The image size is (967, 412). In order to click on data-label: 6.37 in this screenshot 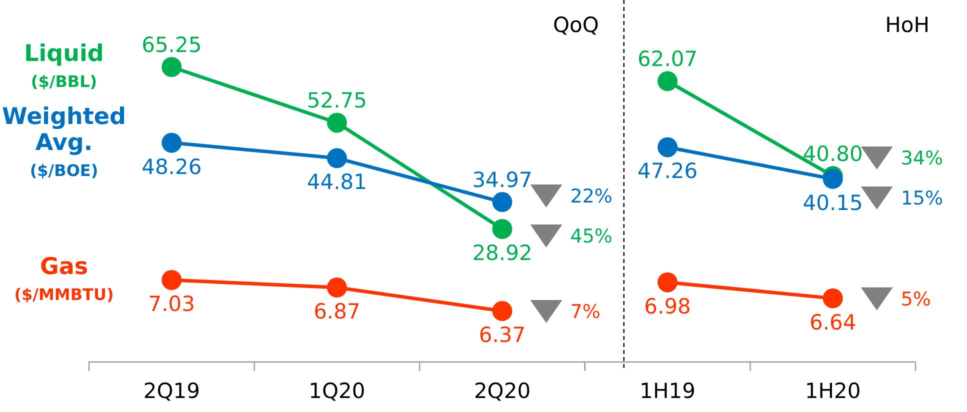, I will do `click(502, 335)`.